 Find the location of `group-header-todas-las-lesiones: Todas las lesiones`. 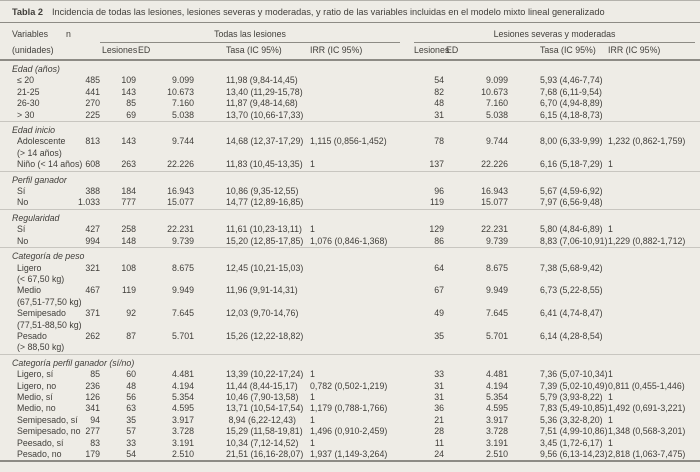

group-header-todas-las-lesiones: Todas las lesiones is located at coordinates (256, 33).